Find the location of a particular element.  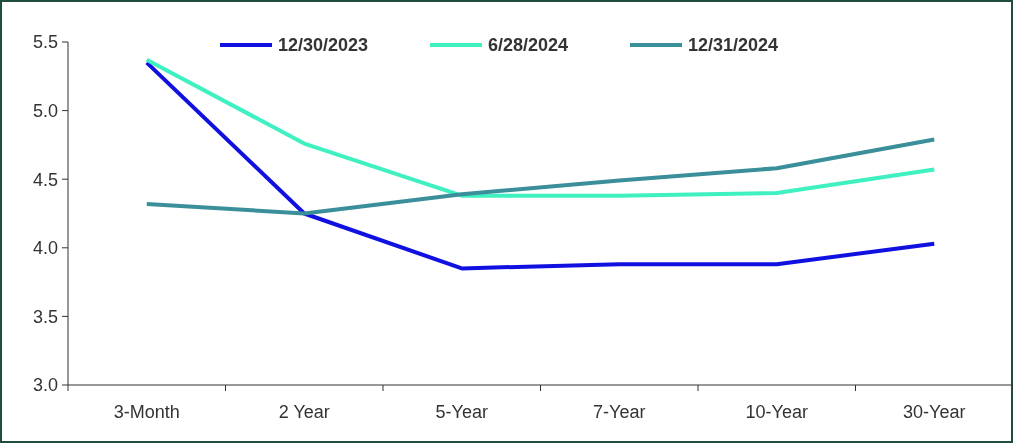

y-tick-label: 3.5 is located at coordinates (45, 316).